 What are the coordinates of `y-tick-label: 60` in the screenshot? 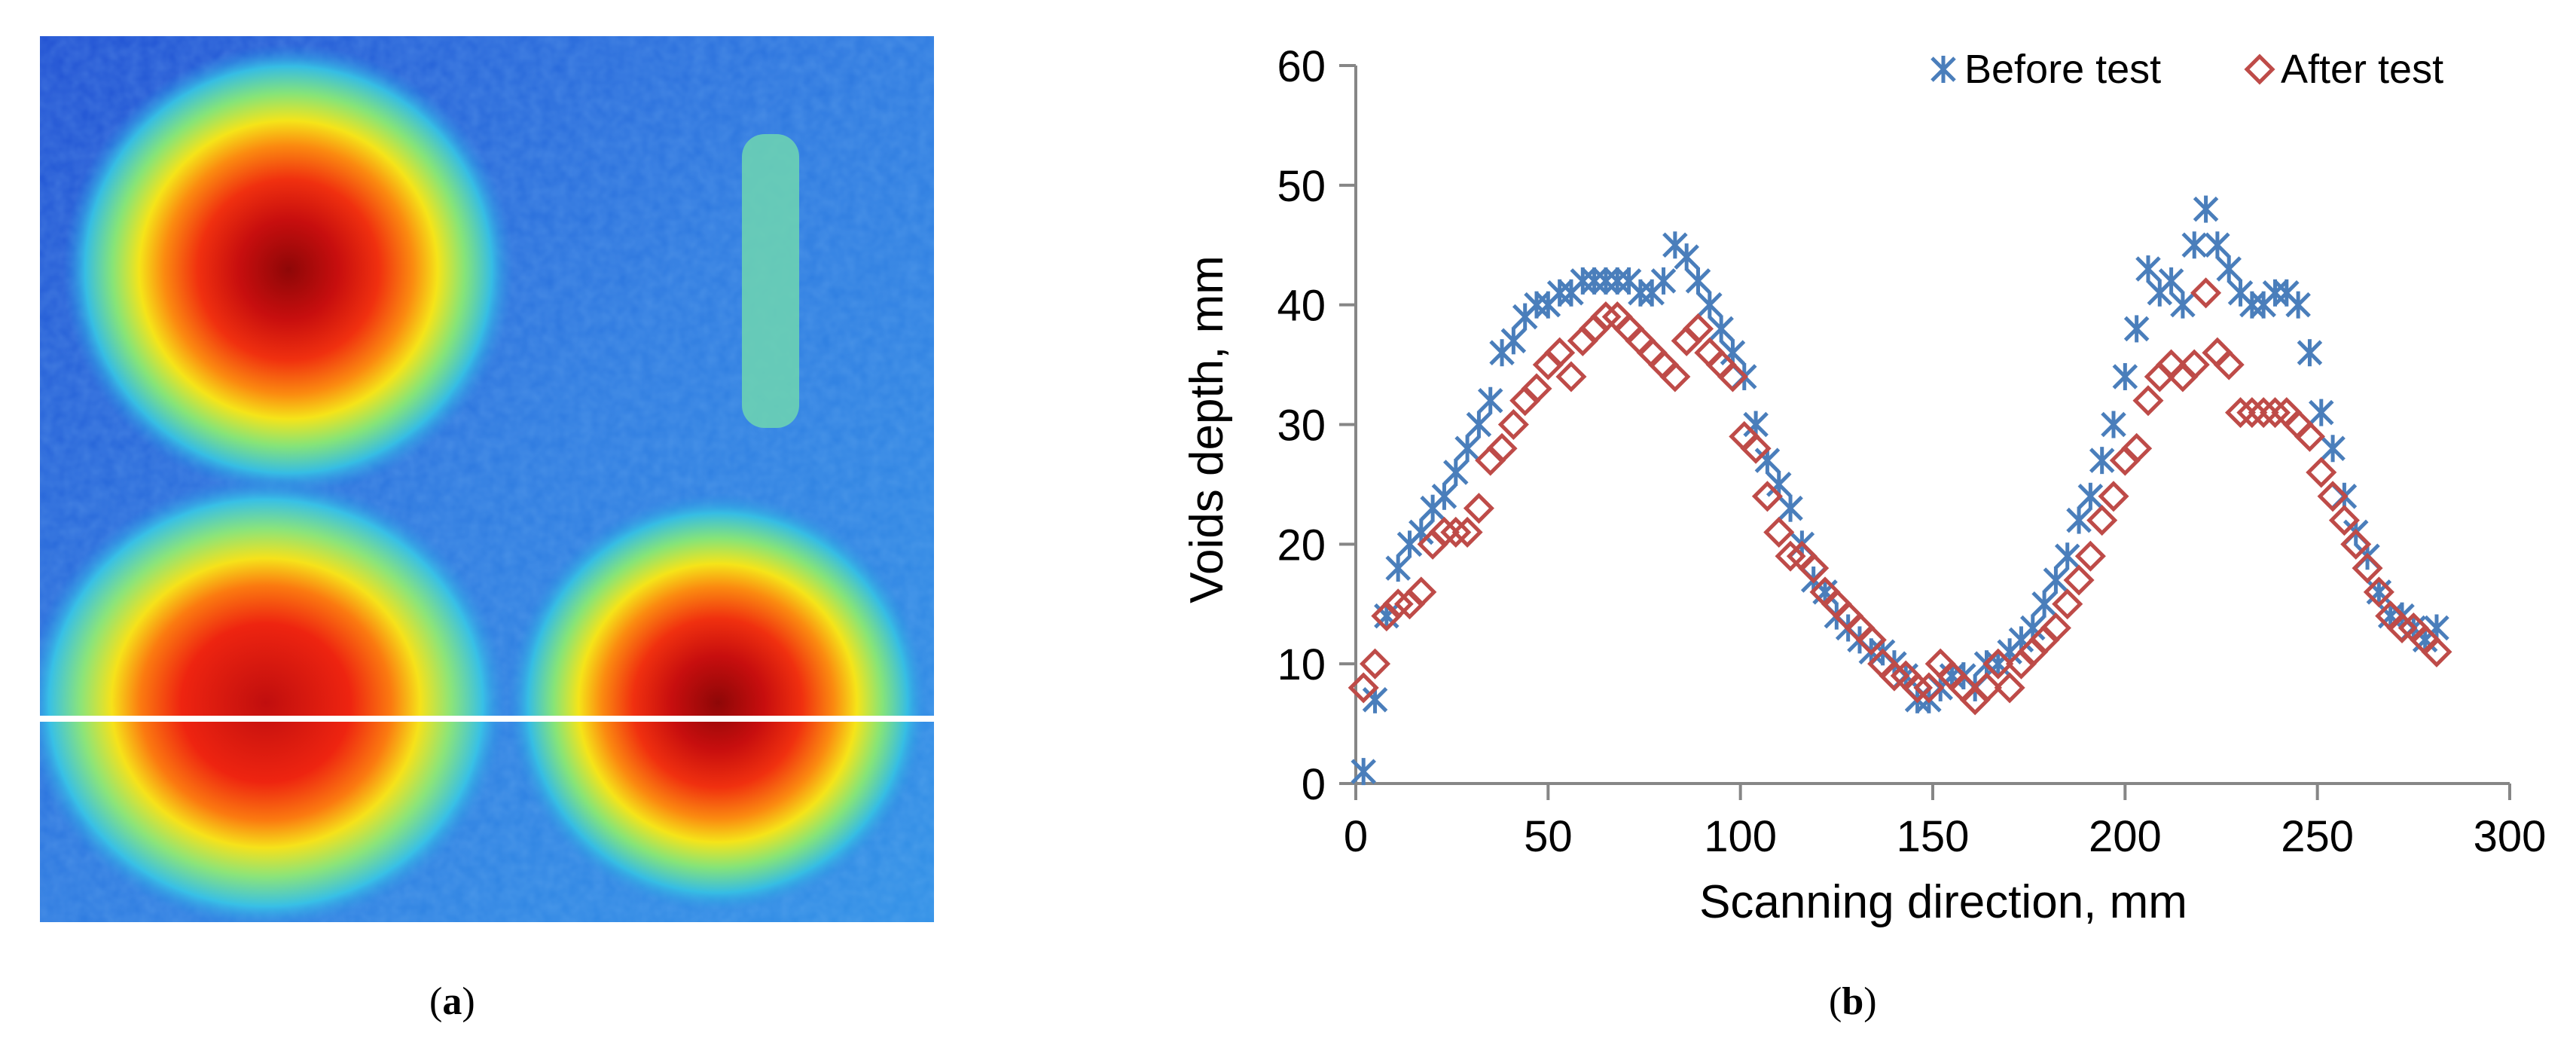 It's located at (1302, 66).